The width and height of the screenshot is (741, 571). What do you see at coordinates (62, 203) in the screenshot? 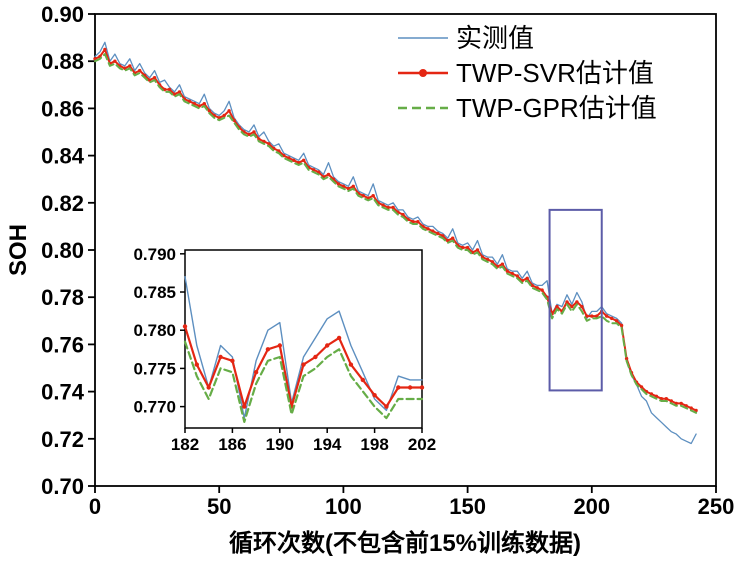
I see `y-tick-label: 0.82` at bounding box center [62, 203].